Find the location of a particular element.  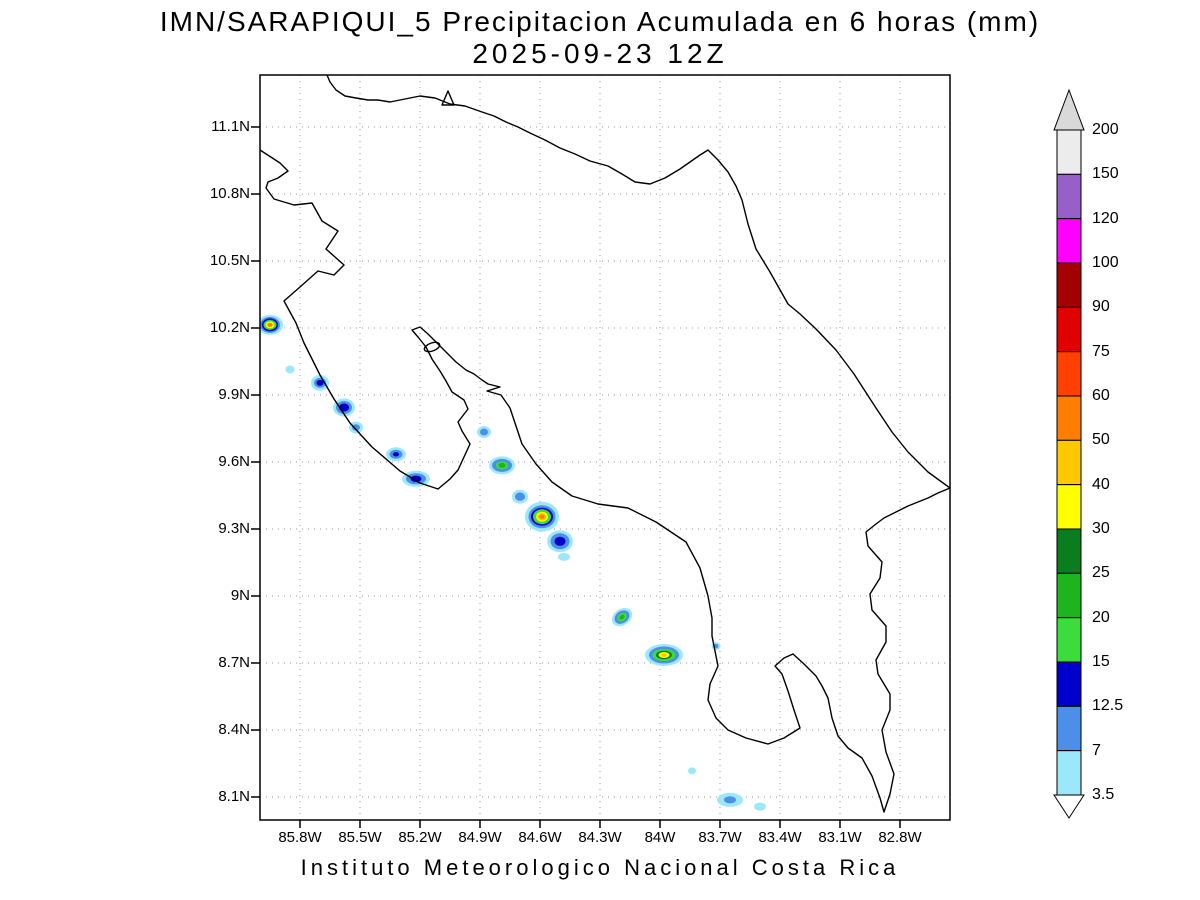

colorbar is located at coordinates (1070, 459).